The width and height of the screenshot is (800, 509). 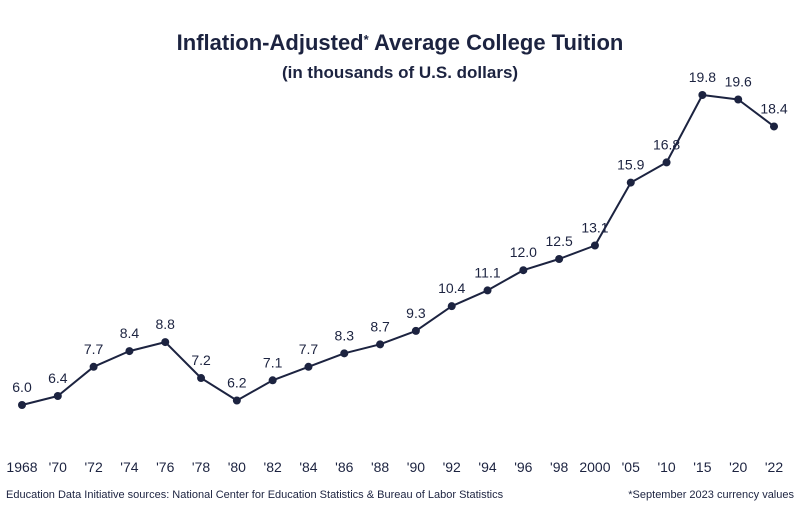 I want to click on data-label: 7.1, so click(x=273, y=362).